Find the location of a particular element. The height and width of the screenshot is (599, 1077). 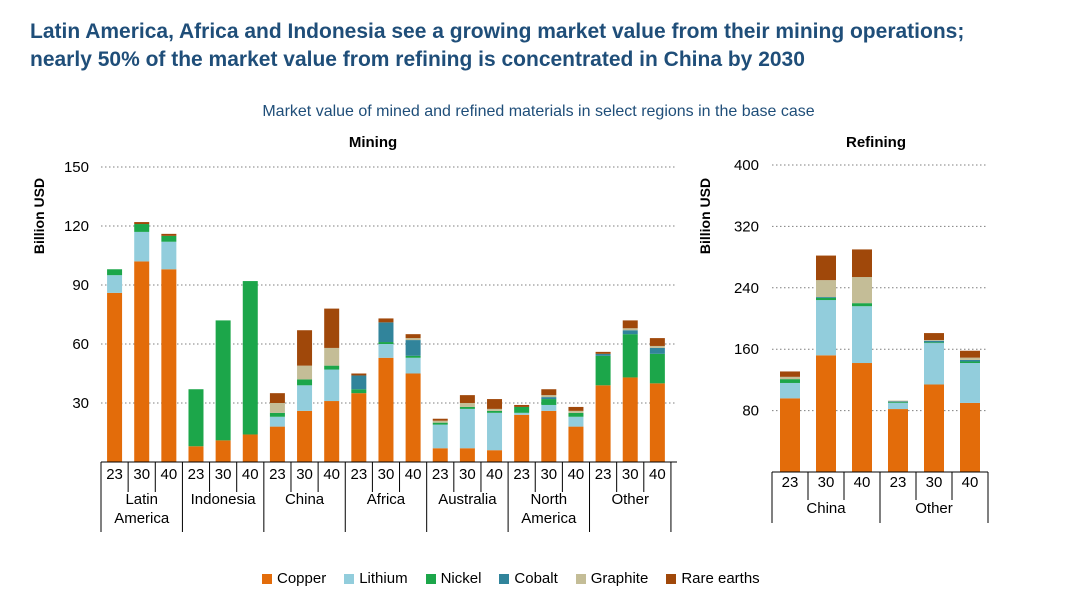

mining-bar-china-23-rare-earths is located at coordinates (277, 398).